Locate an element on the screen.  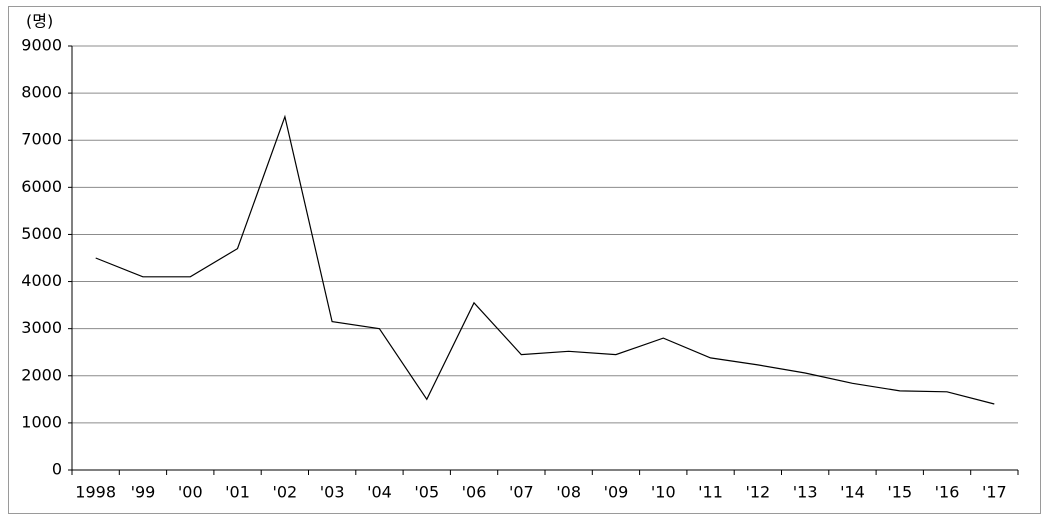
y-tick-label: 9000 is located at coordinates (41, 45).